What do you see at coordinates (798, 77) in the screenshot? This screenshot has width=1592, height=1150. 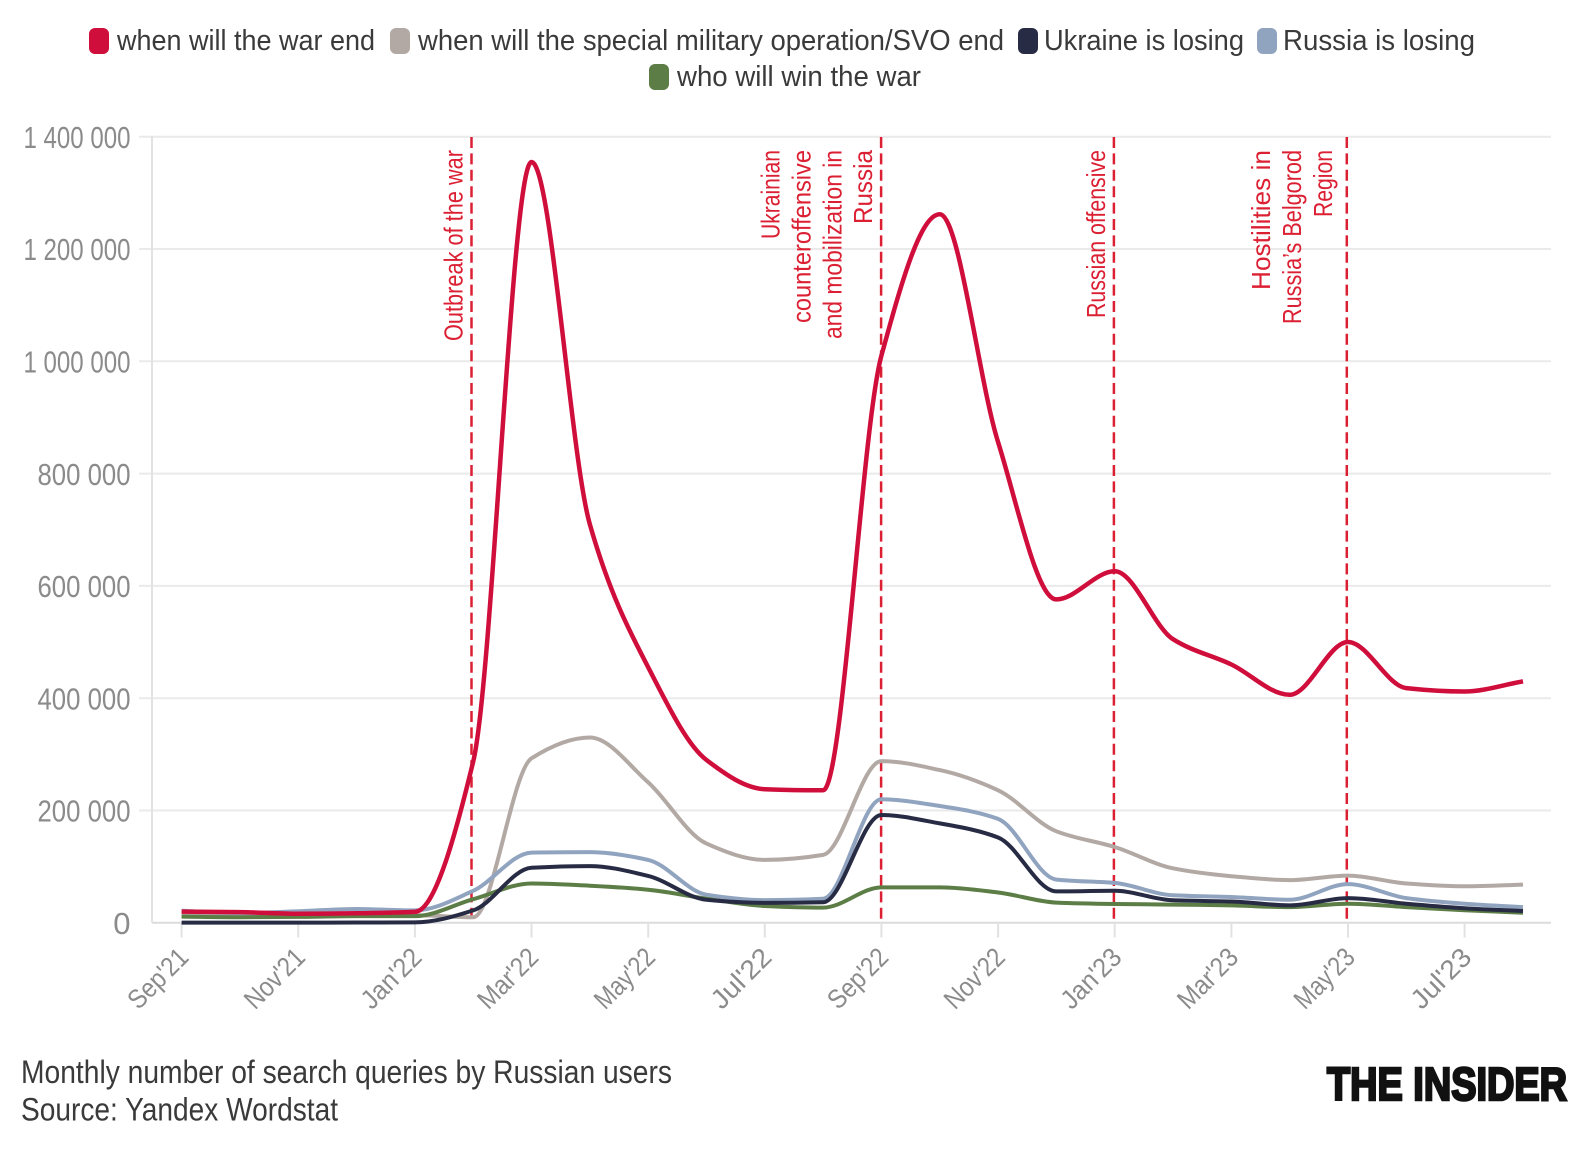 I see `svg-text: who will win the war` at bounding box center [798, 77].